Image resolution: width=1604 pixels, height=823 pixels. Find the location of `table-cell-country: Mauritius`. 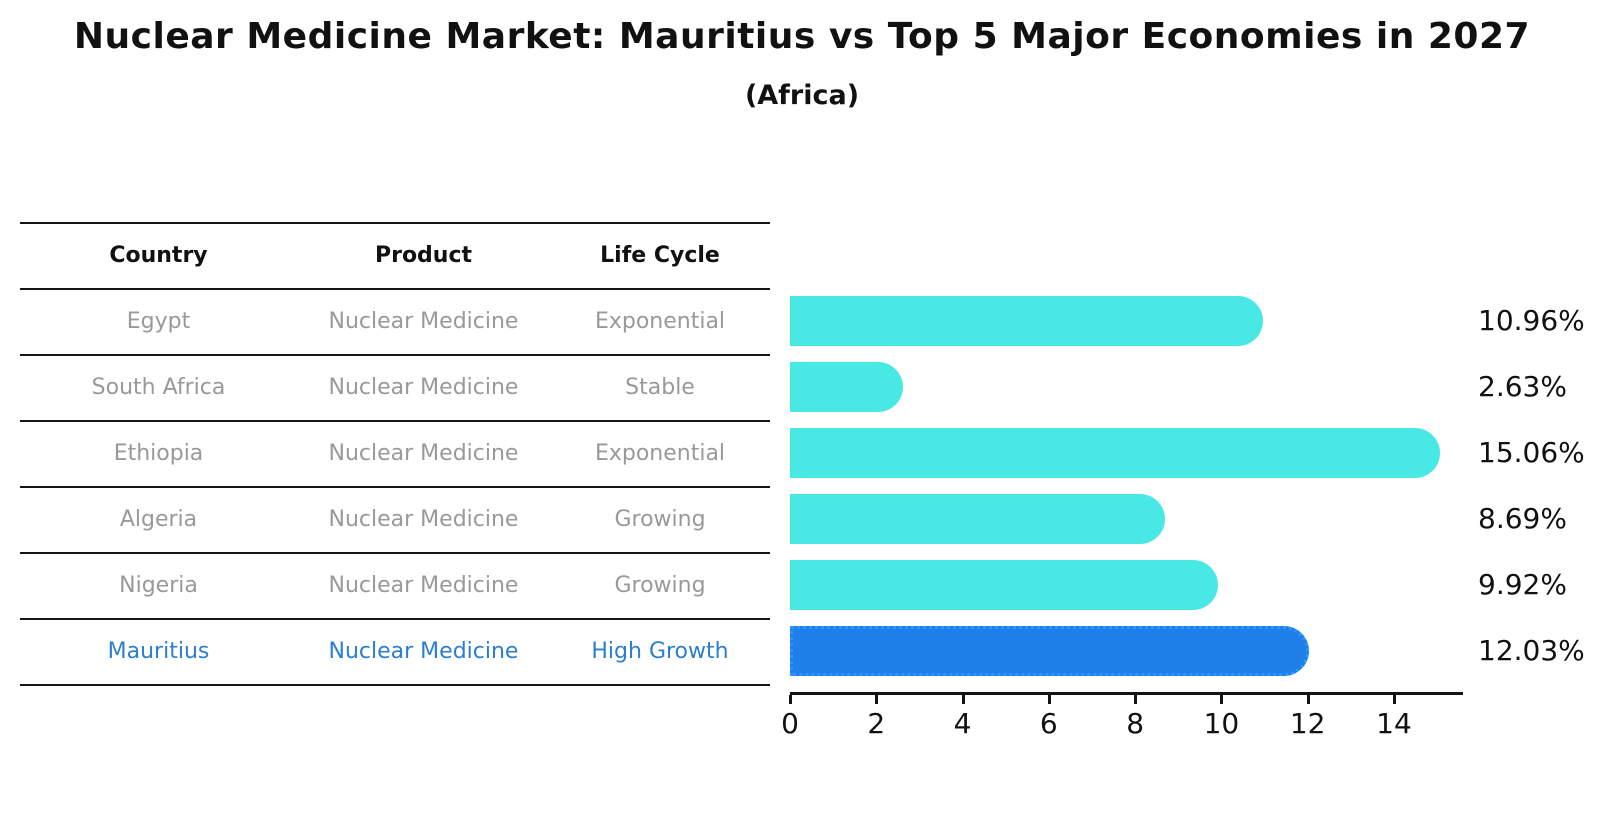

table-cell-country: Mauritius is located at coordinates (158, 651).